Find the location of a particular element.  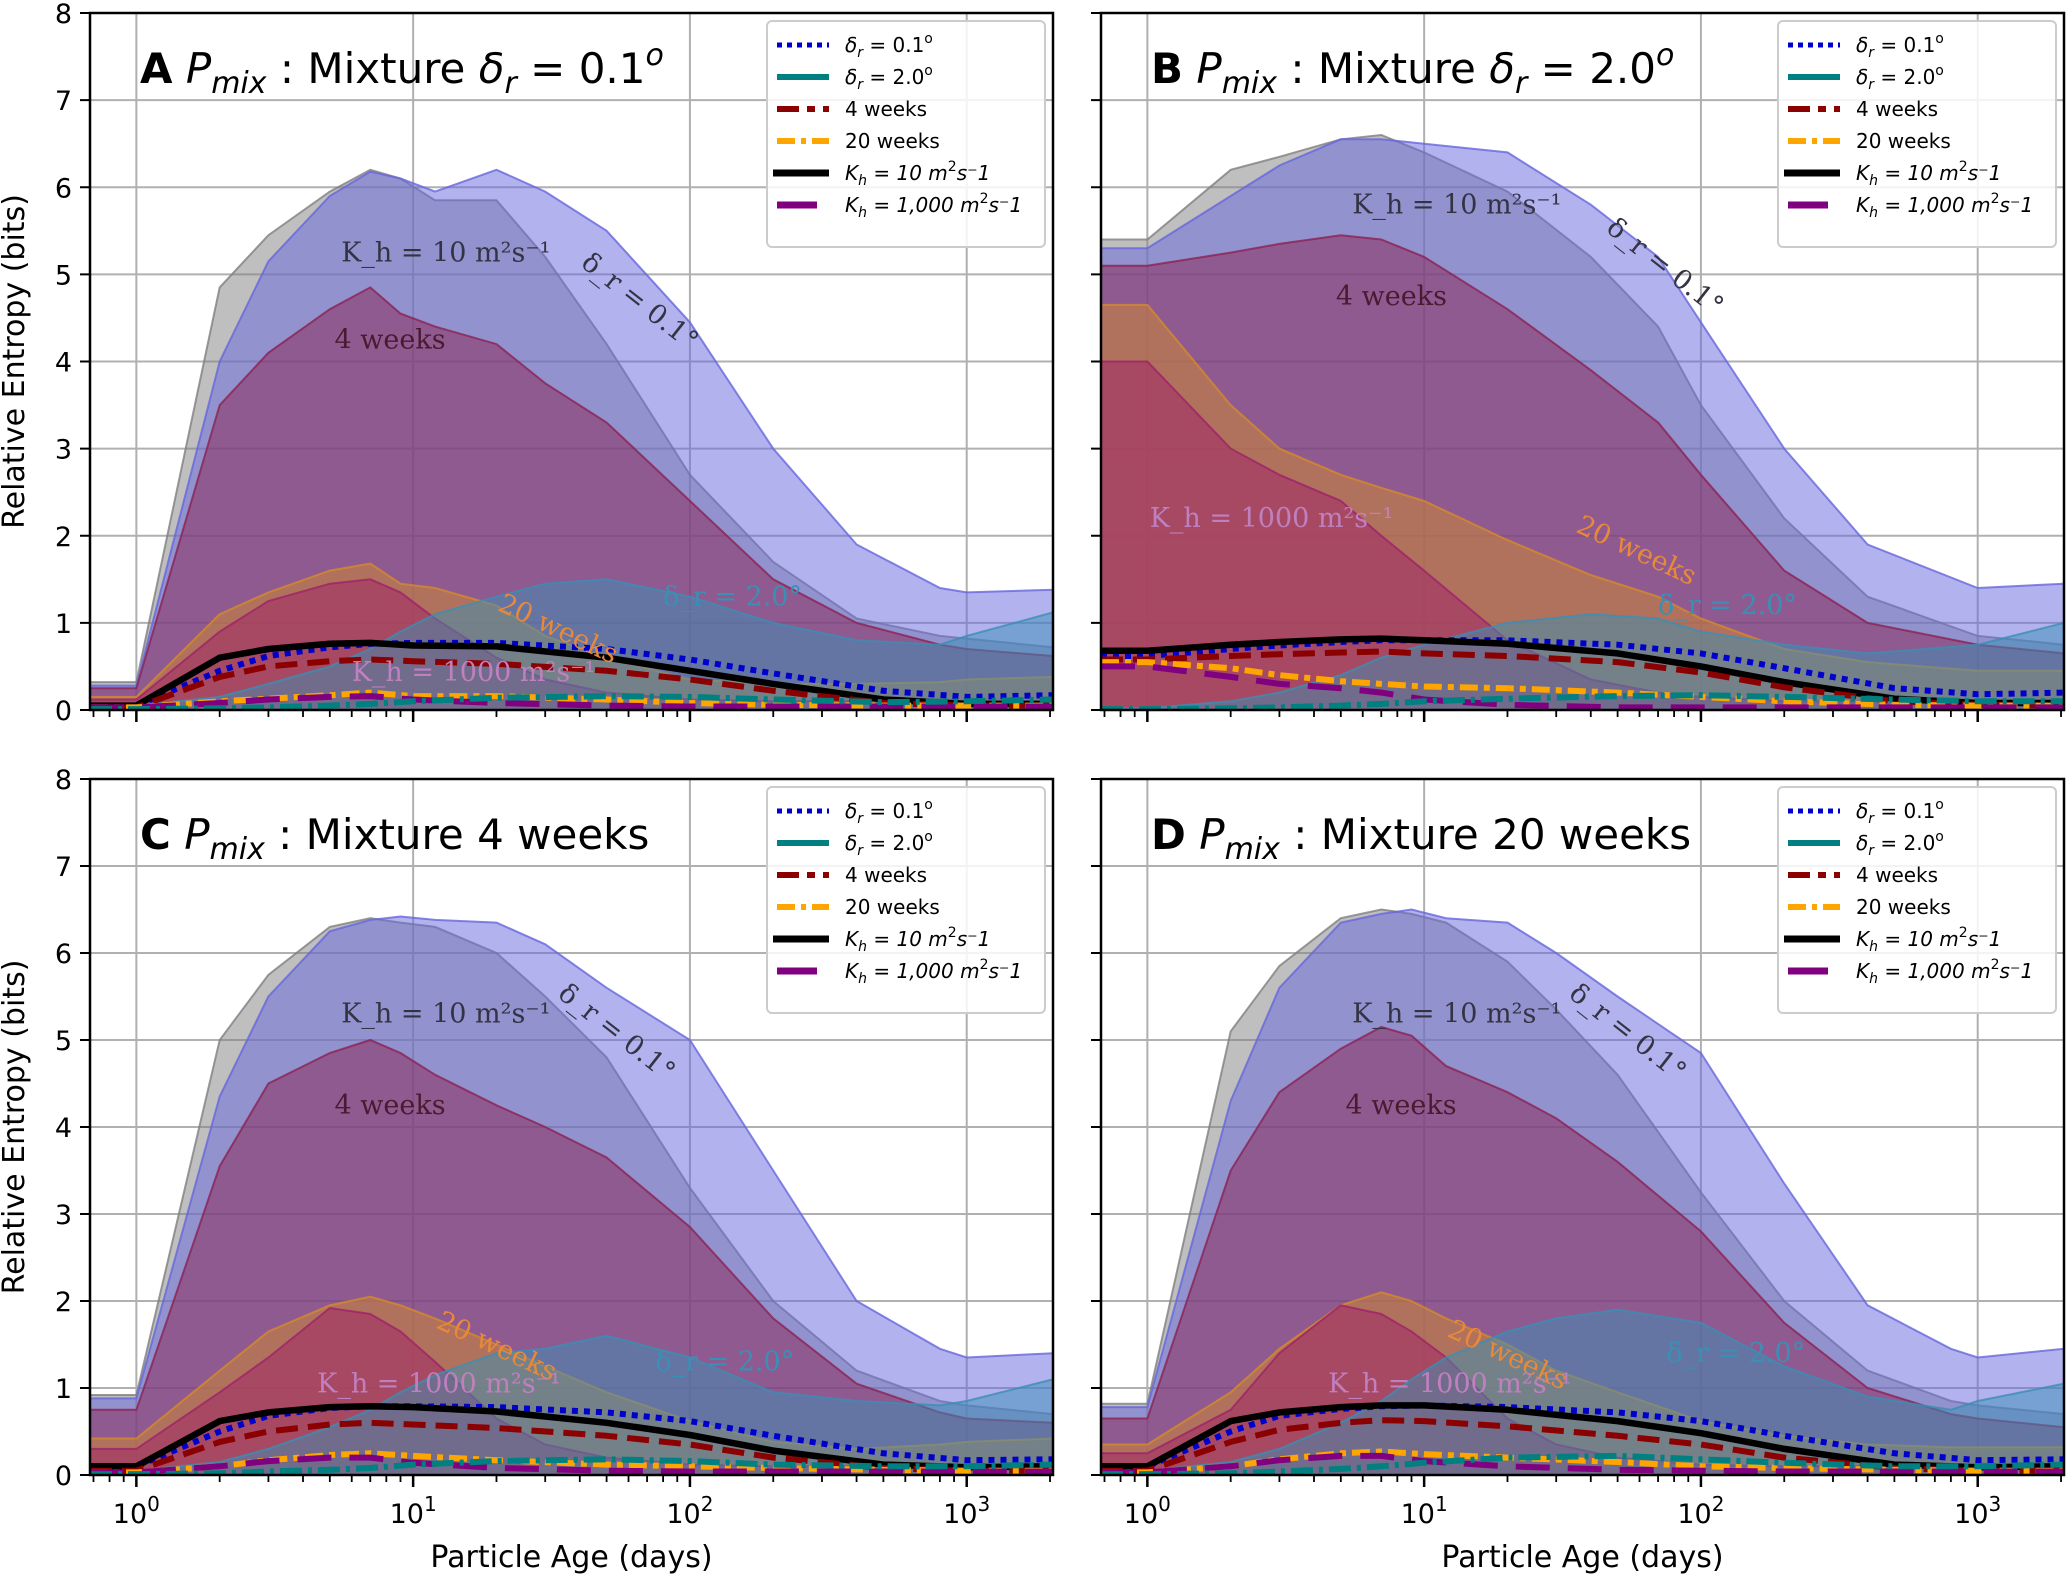

y-axis is located at coordinates (1096, 361).